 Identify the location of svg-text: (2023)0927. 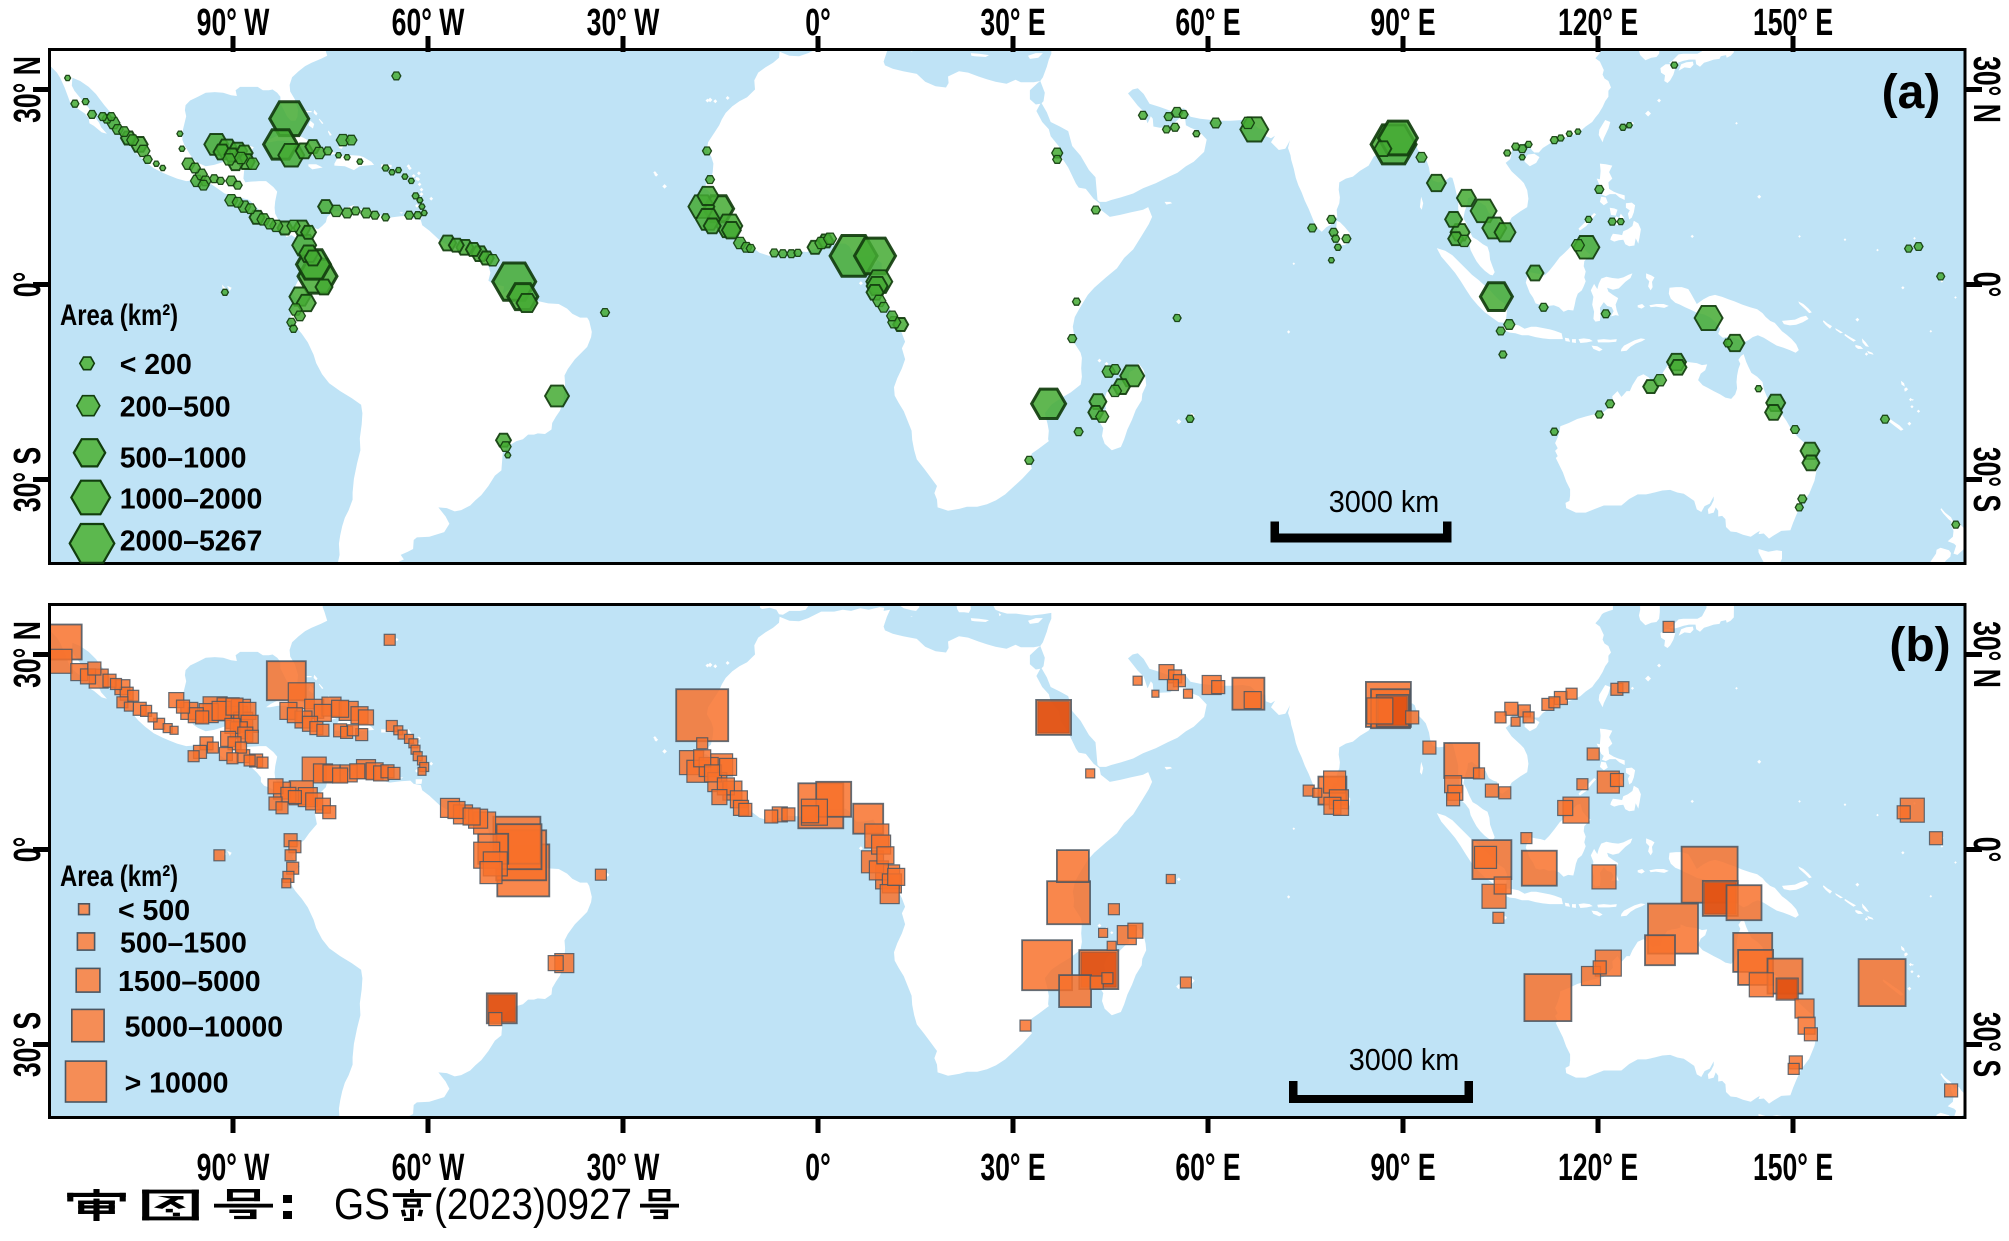
(533, 1204).